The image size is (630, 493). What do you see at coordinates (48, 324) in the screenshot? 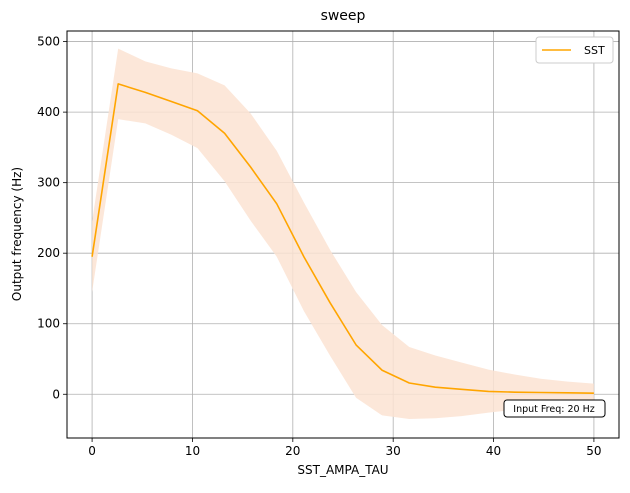
I see `y-tick-label: 100` at bounding box center [48, 324].